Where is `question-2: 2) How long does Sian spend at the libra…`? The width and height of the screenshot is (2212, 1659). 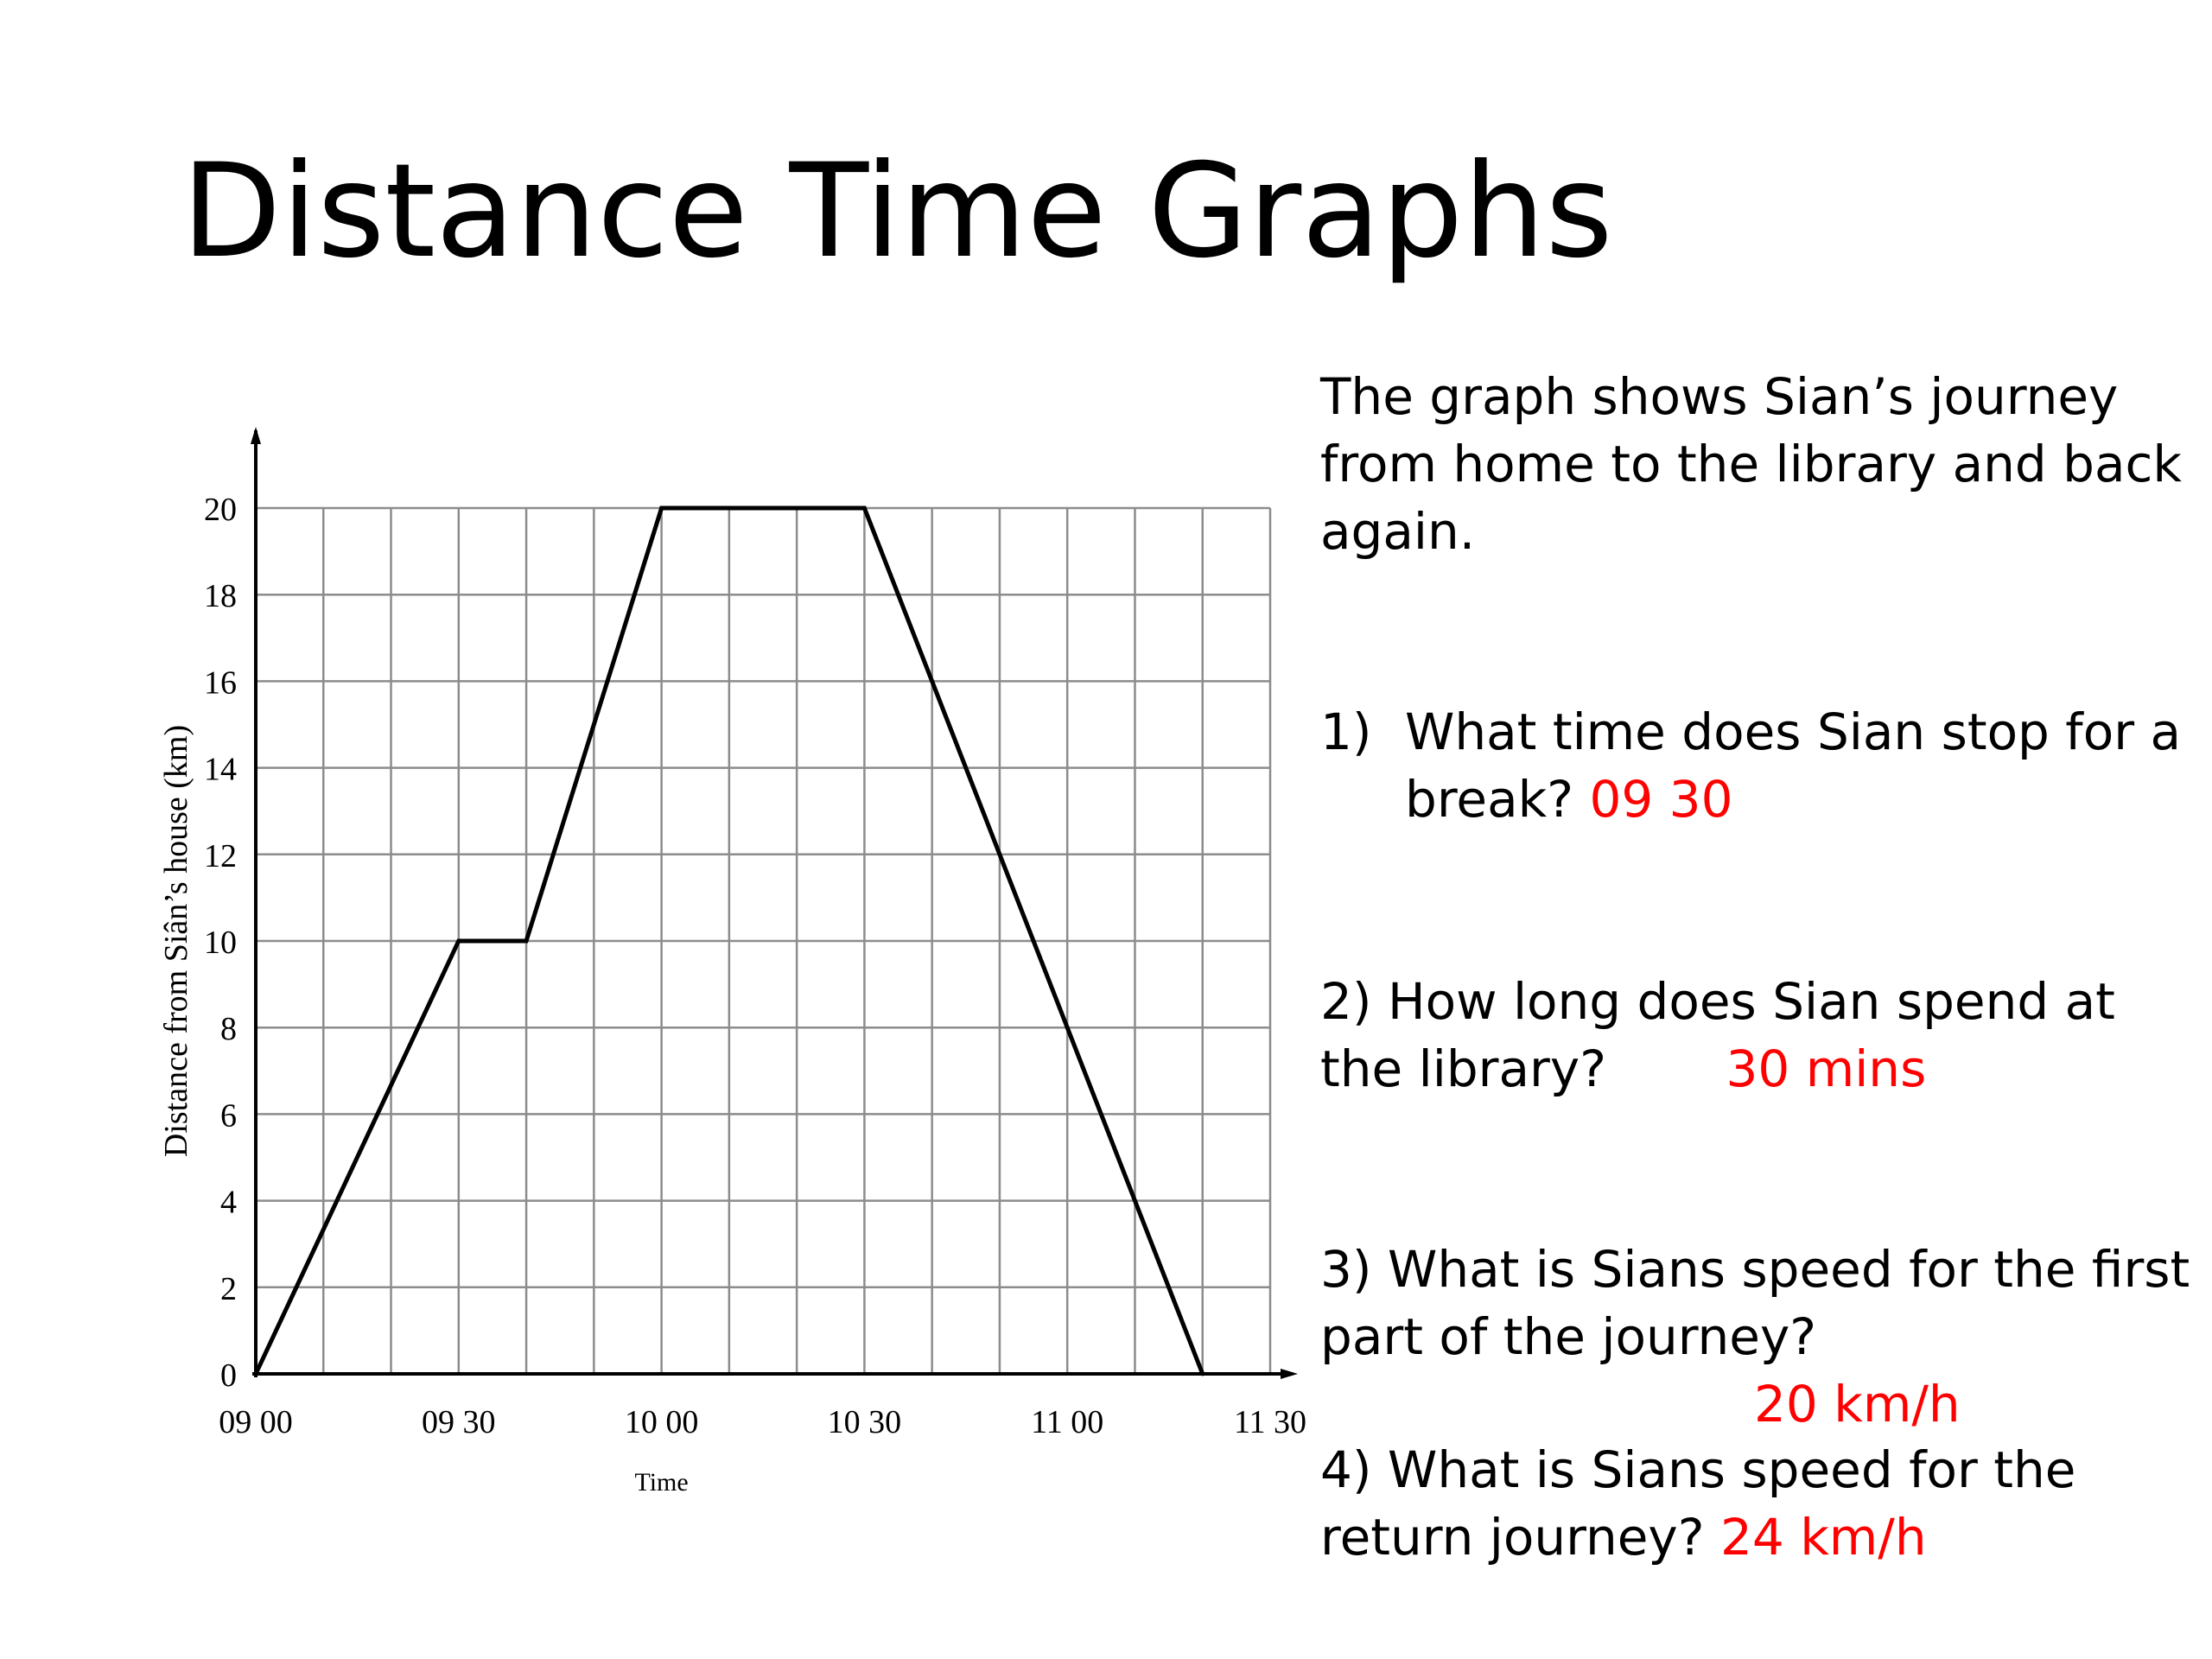
question-2: 2) How long does Sian spend at the libra… is located at coordinates (1756, 1035).